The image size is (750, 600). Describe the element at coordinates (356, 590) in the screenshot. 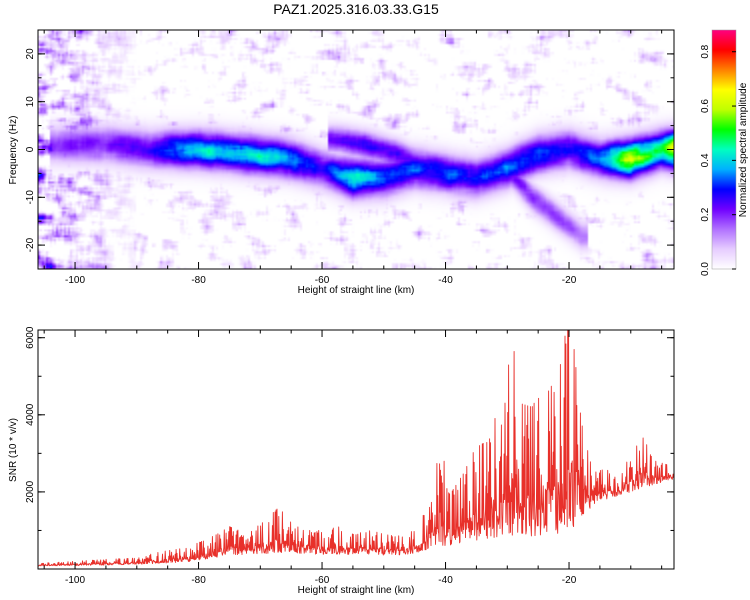

I see `snr-xlabel: Height of straight line (km)` at that location.